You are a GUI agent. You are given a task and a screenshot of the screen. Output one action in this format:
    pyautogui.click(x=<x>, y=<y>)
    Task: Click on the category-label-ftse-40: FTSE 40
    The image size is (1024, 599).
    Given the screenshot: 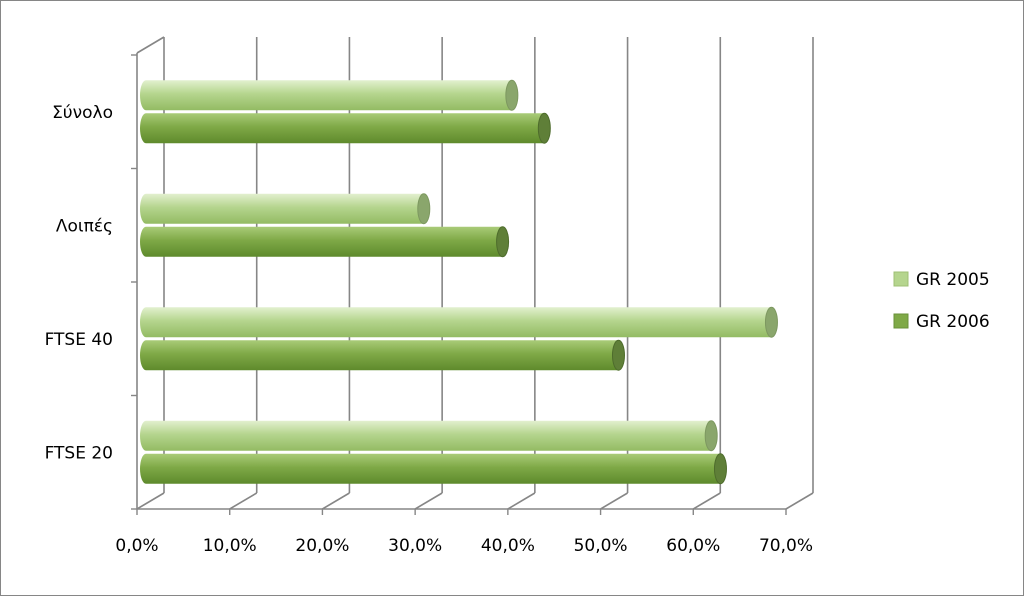 What is the action you would take?
    pyautogui.click(x=79, y=340)
    